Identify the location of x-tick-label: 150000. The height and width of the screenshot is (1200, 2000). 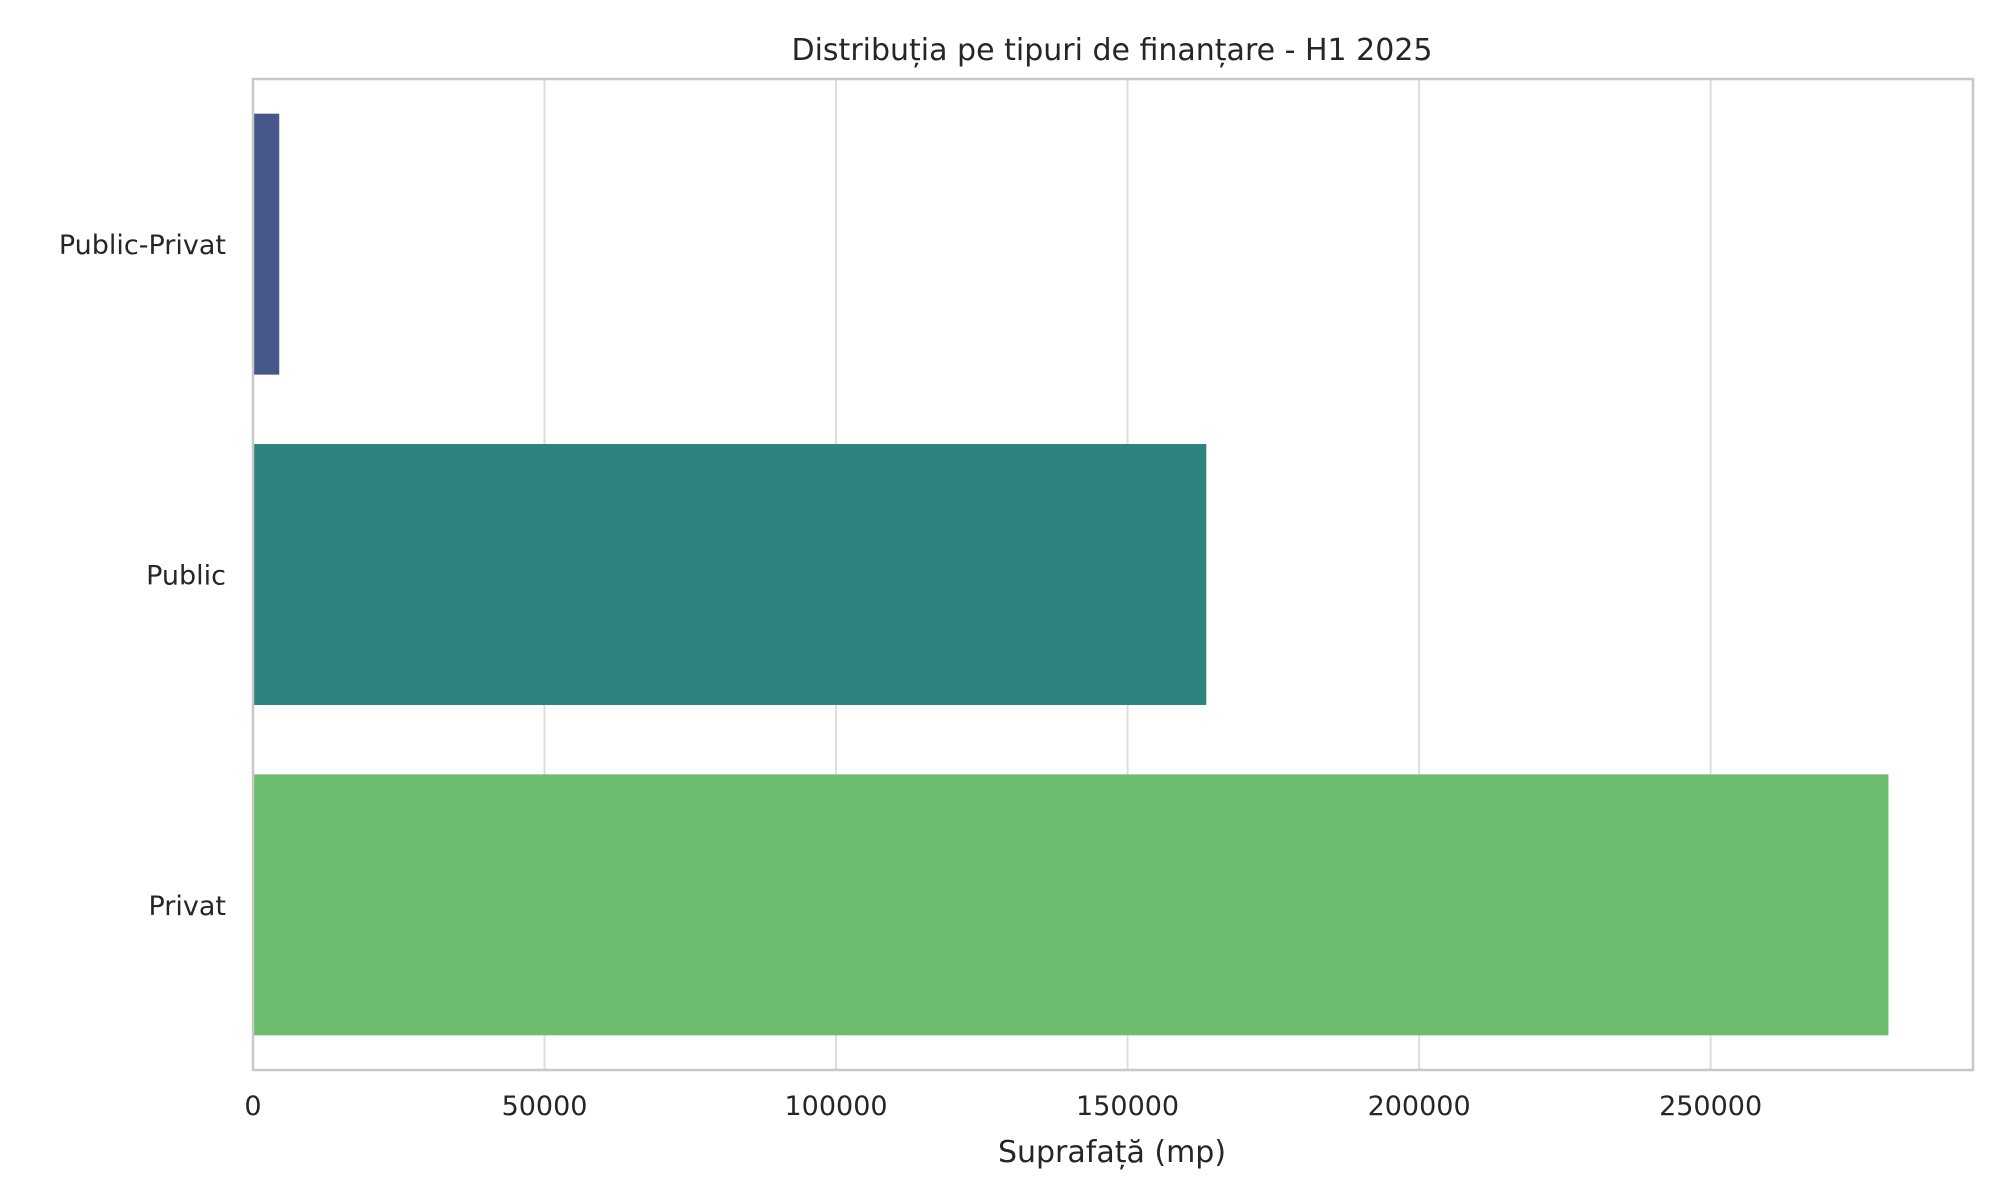
(1127, 1106).